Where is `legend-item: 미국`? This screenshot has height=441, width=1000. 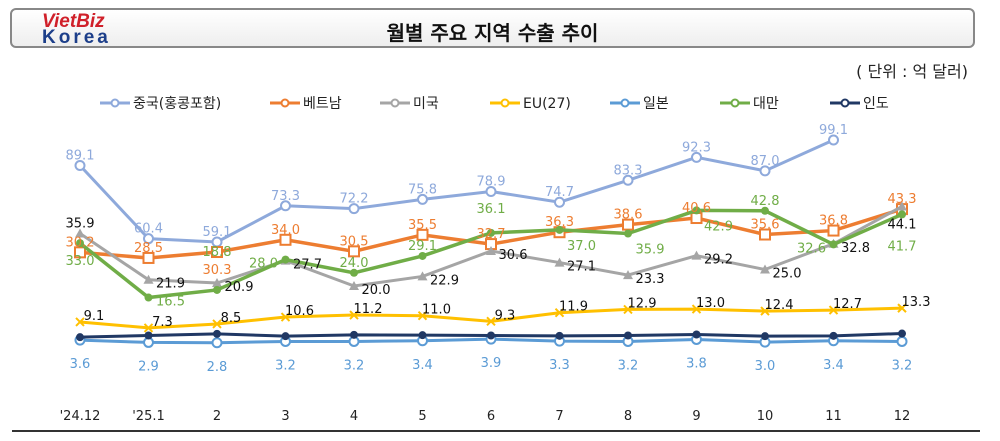
legend-item: 미국 is located at coordinates (409, 104).